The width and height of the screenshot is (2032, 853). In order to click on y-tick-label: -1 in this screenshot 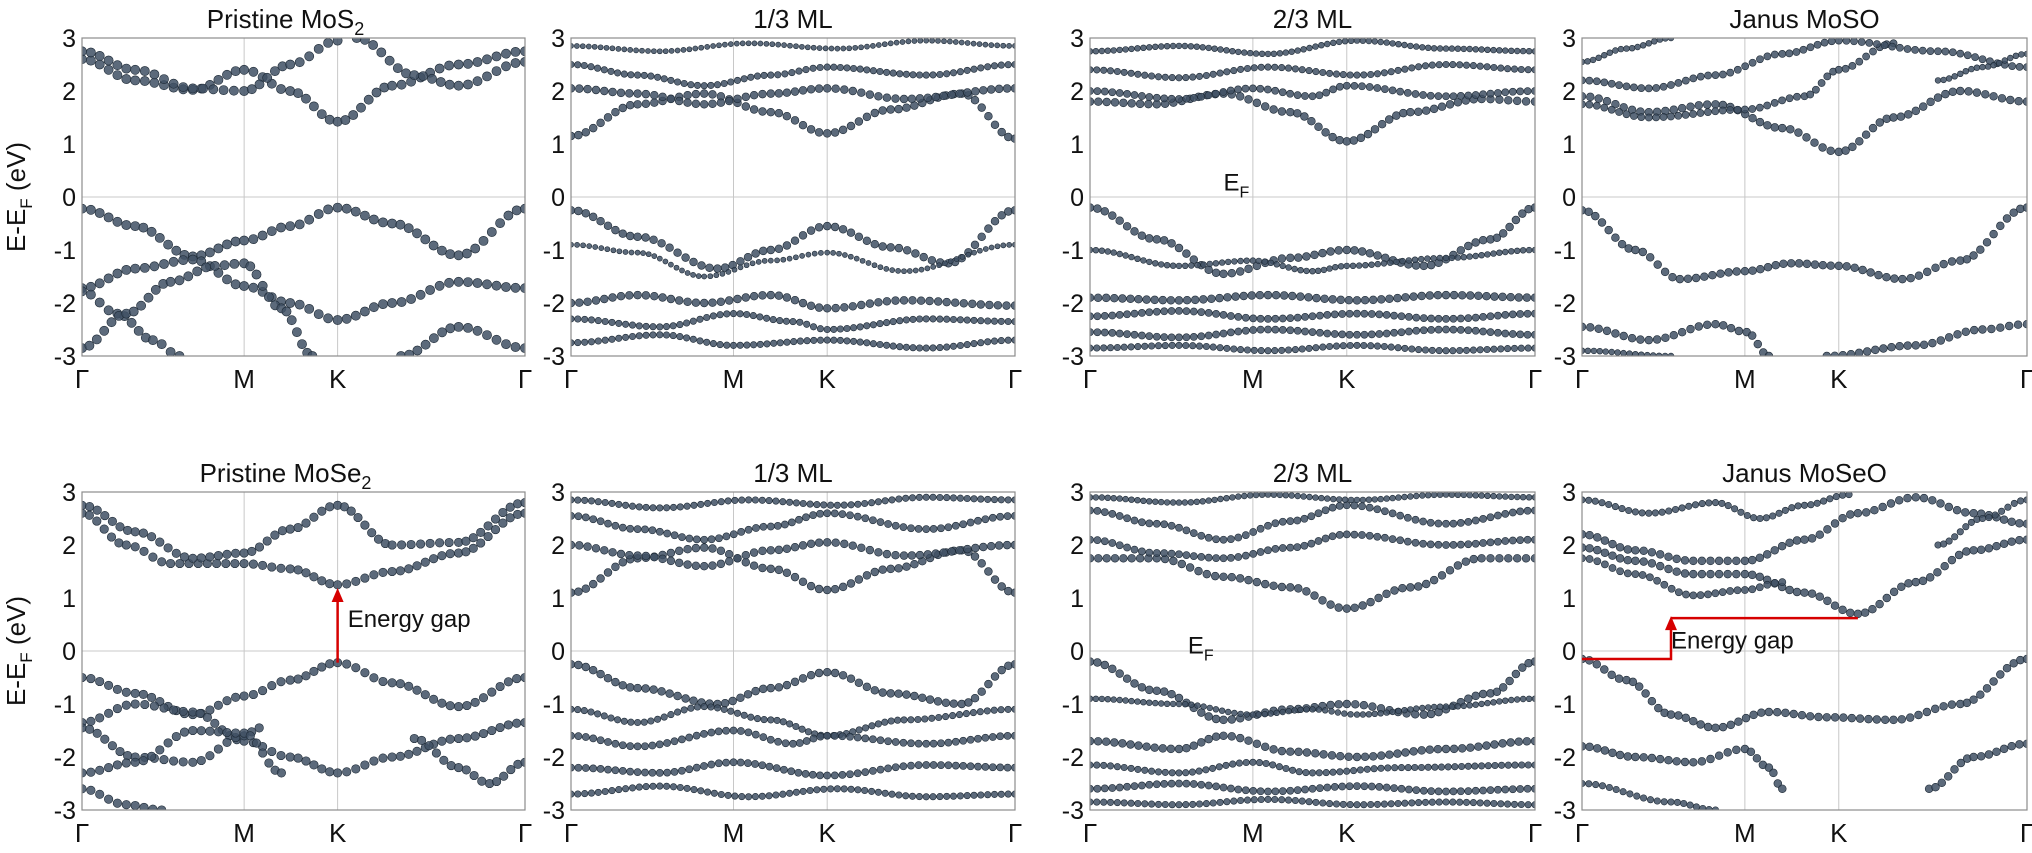, I will do `click(554, 251)`.